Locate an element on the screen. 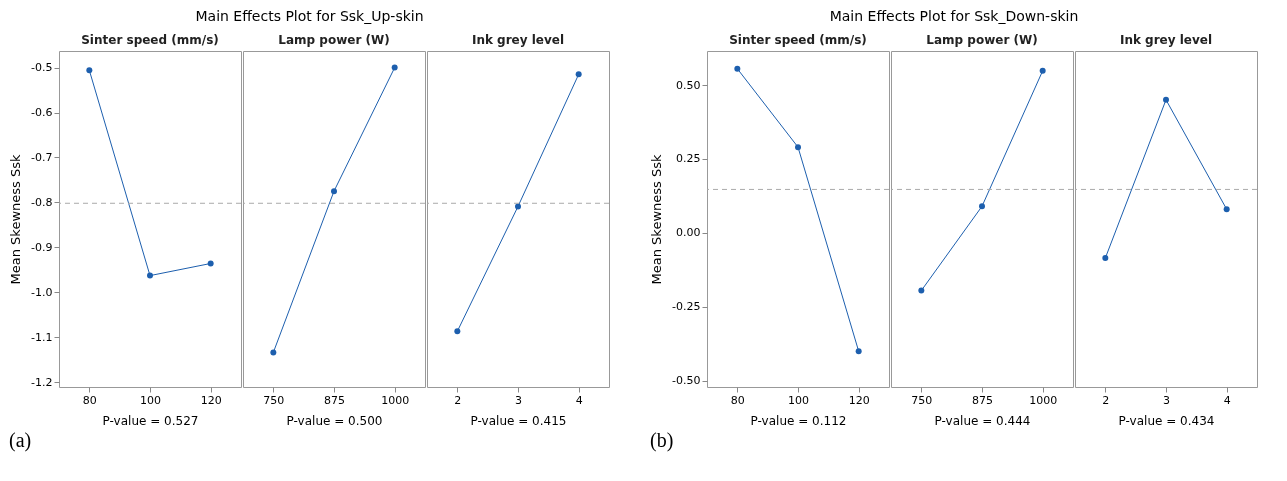  text: Main Effects Plot for Ssk_Down-skin is located at coordinates (954, 15).